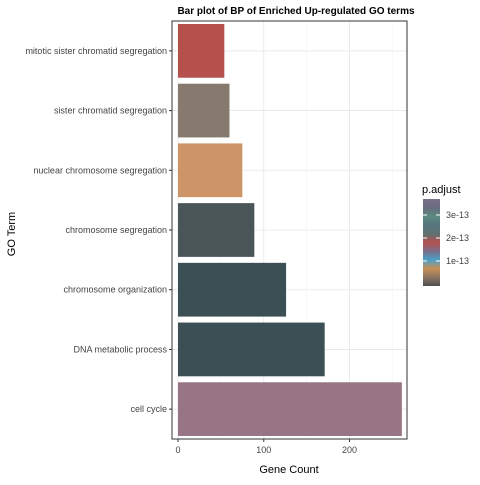 The image size is (480, 485). I want to click on x-axis-title: Gene Count, so click(288, 470).